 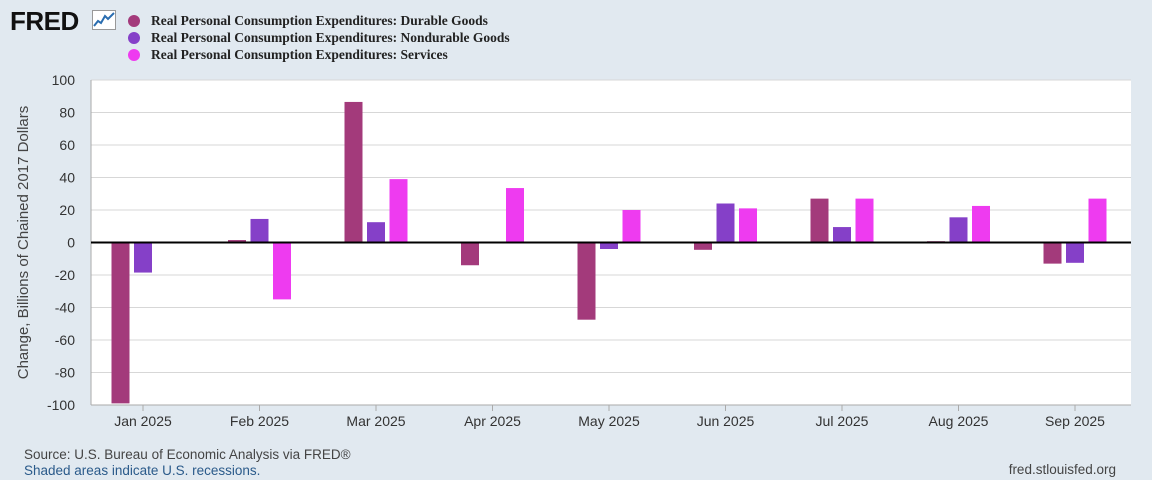 What do you see at coordinates (1062, 469) in the screenshot?
I see `site-url: fred.stlouisfed.org` at bounding box center [1062, 469].